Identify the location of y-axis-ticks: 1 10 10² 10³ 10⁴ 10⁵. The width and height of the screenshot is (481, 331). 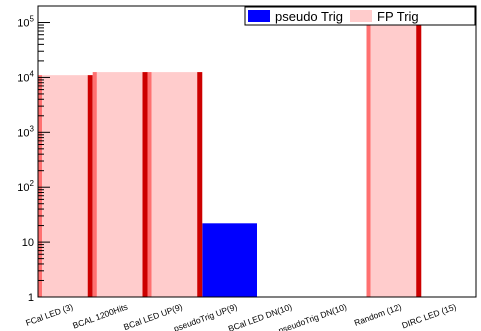
(33, 154).